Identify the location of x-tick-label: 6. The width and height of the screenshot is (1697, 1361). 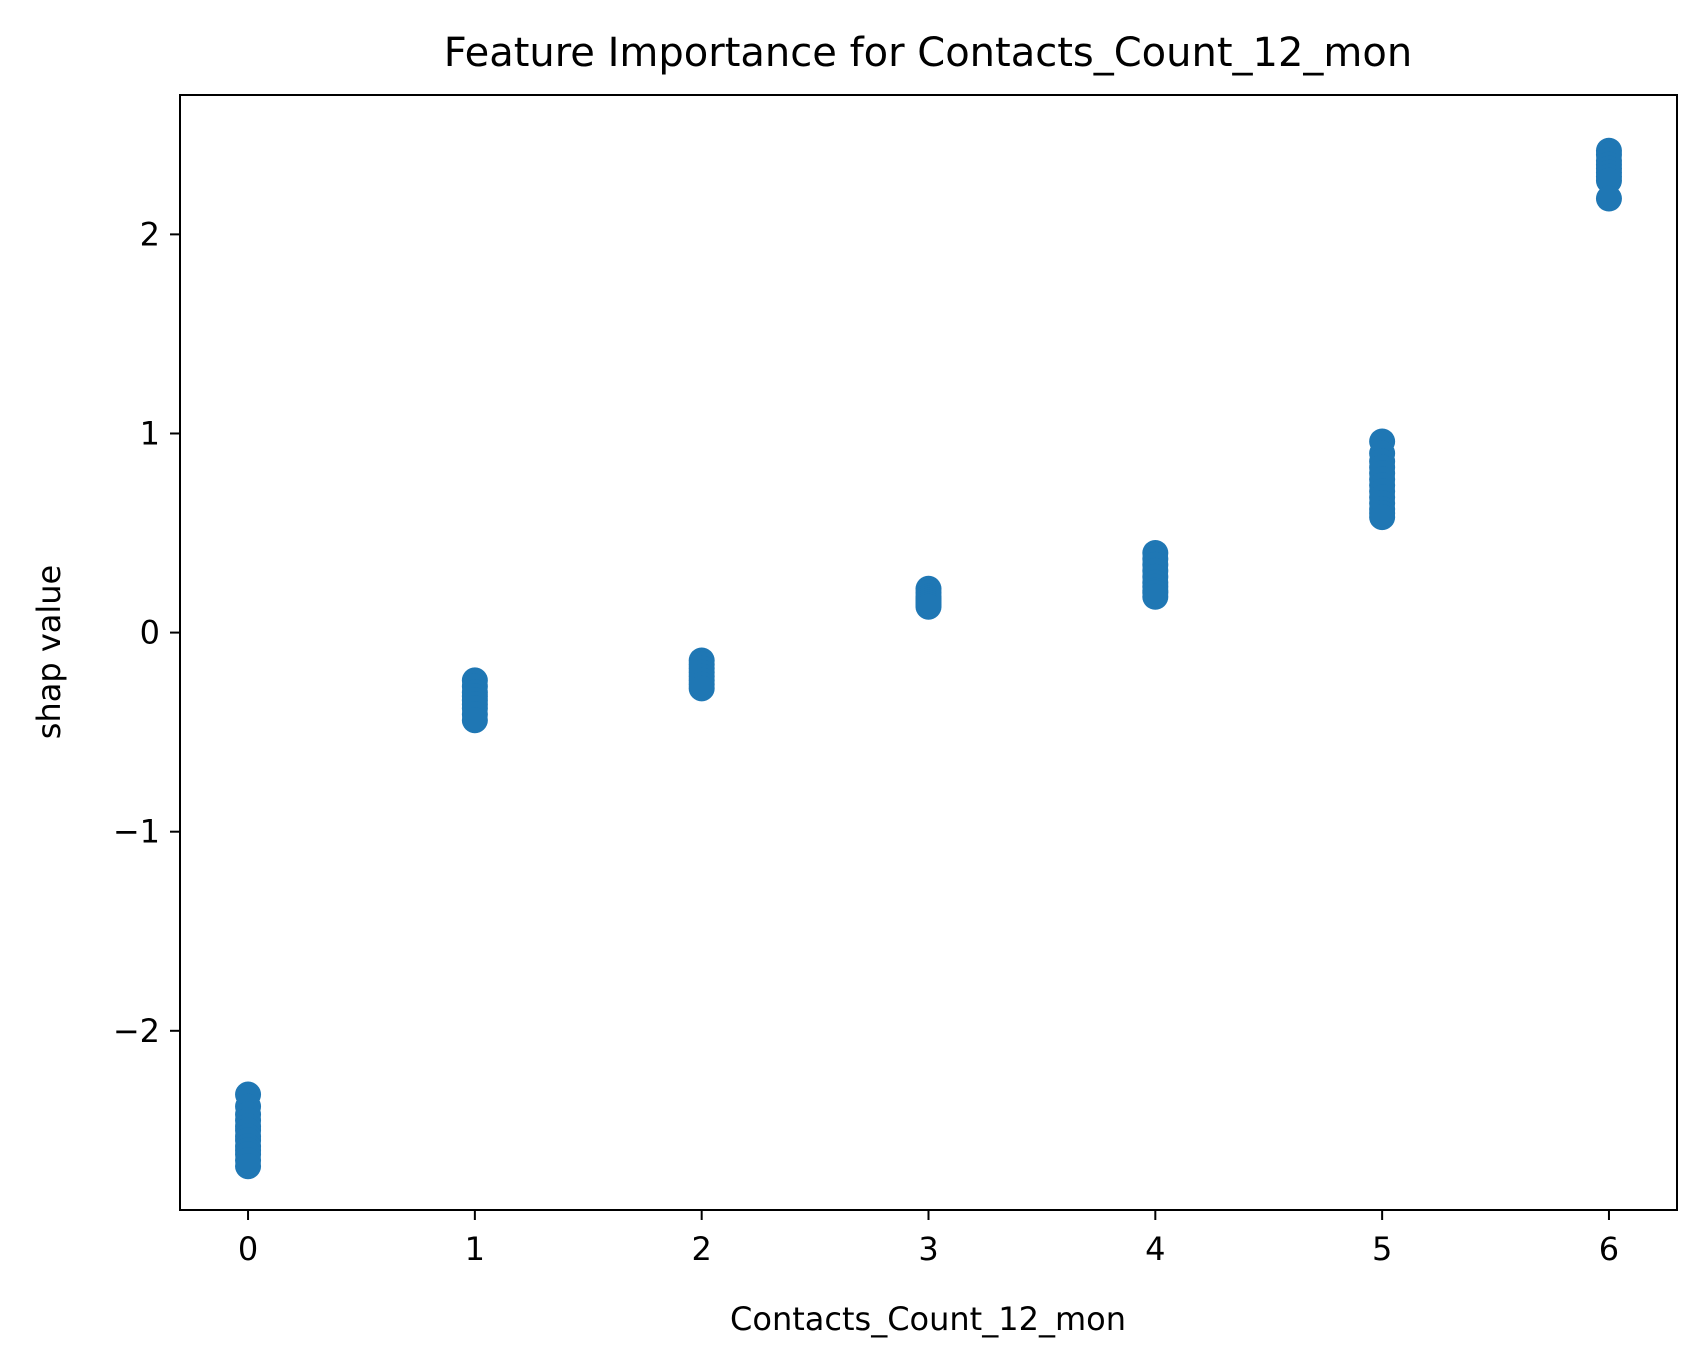
(1609, 1249).